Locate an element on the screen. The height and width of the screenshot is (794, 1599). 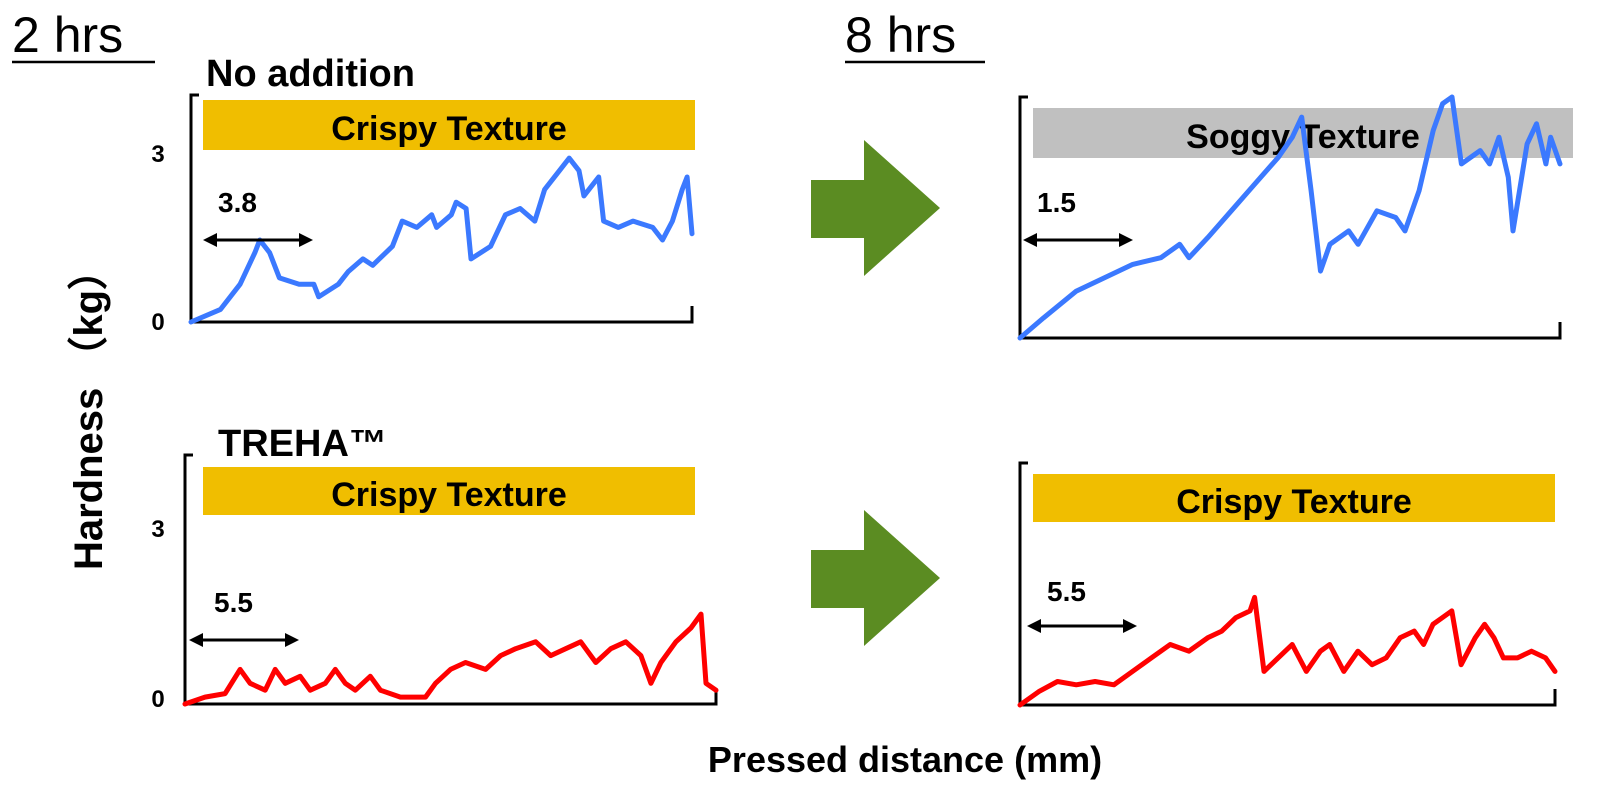
group-title-treha: TREHA™ is located at coordinates (302, 444).